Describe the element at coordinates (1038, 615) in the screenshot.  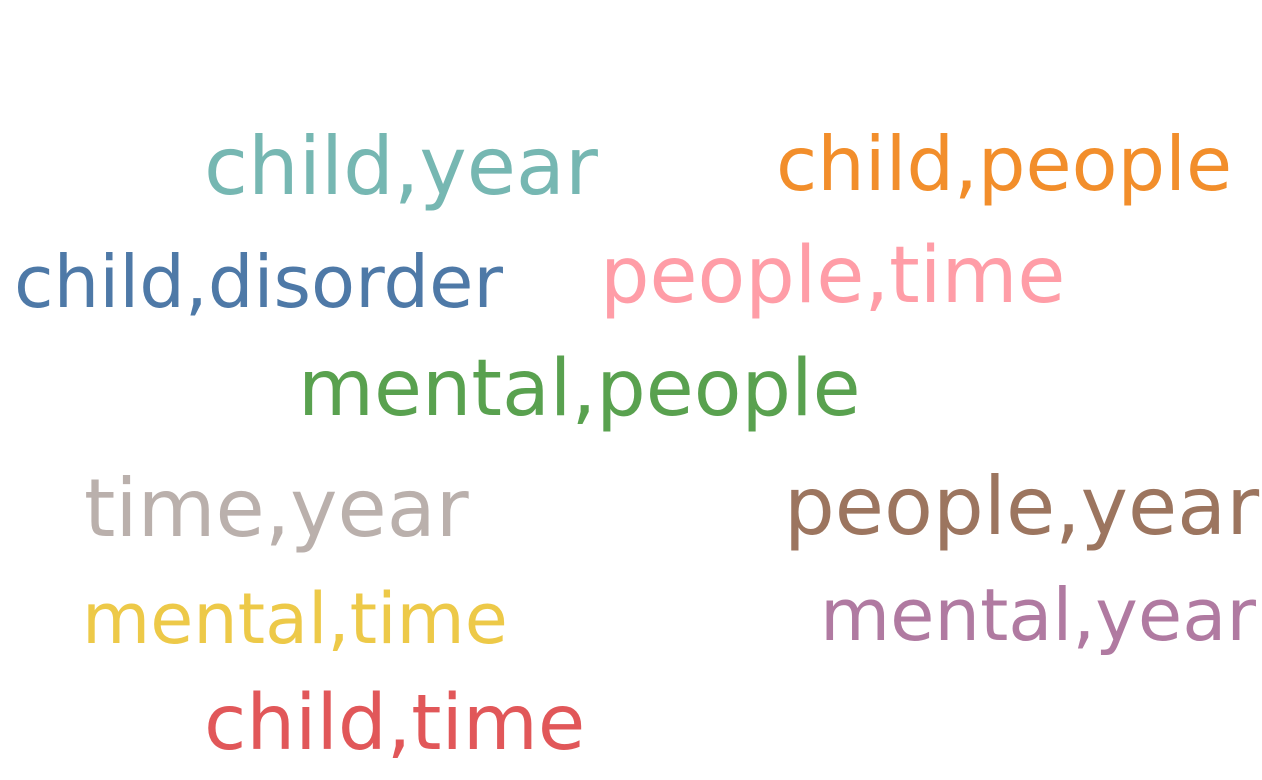
I see `word-mental-year: mental,year` at that location.